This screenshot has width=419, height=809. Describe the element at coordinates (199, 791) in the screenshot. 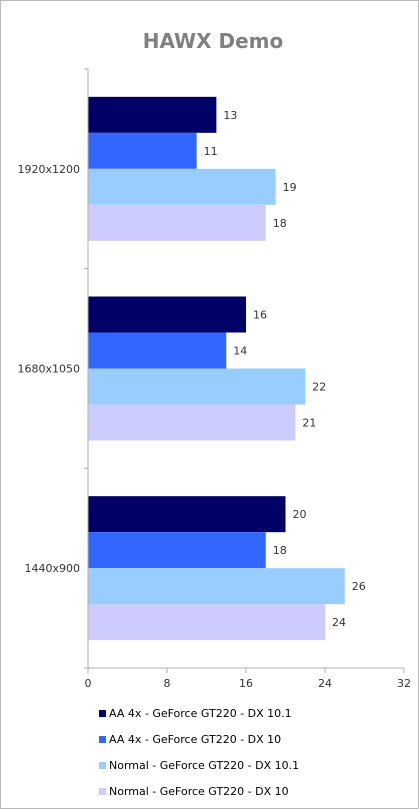

I see `legend-label: Normal - GeForce GT220 - DX 10` at that location.